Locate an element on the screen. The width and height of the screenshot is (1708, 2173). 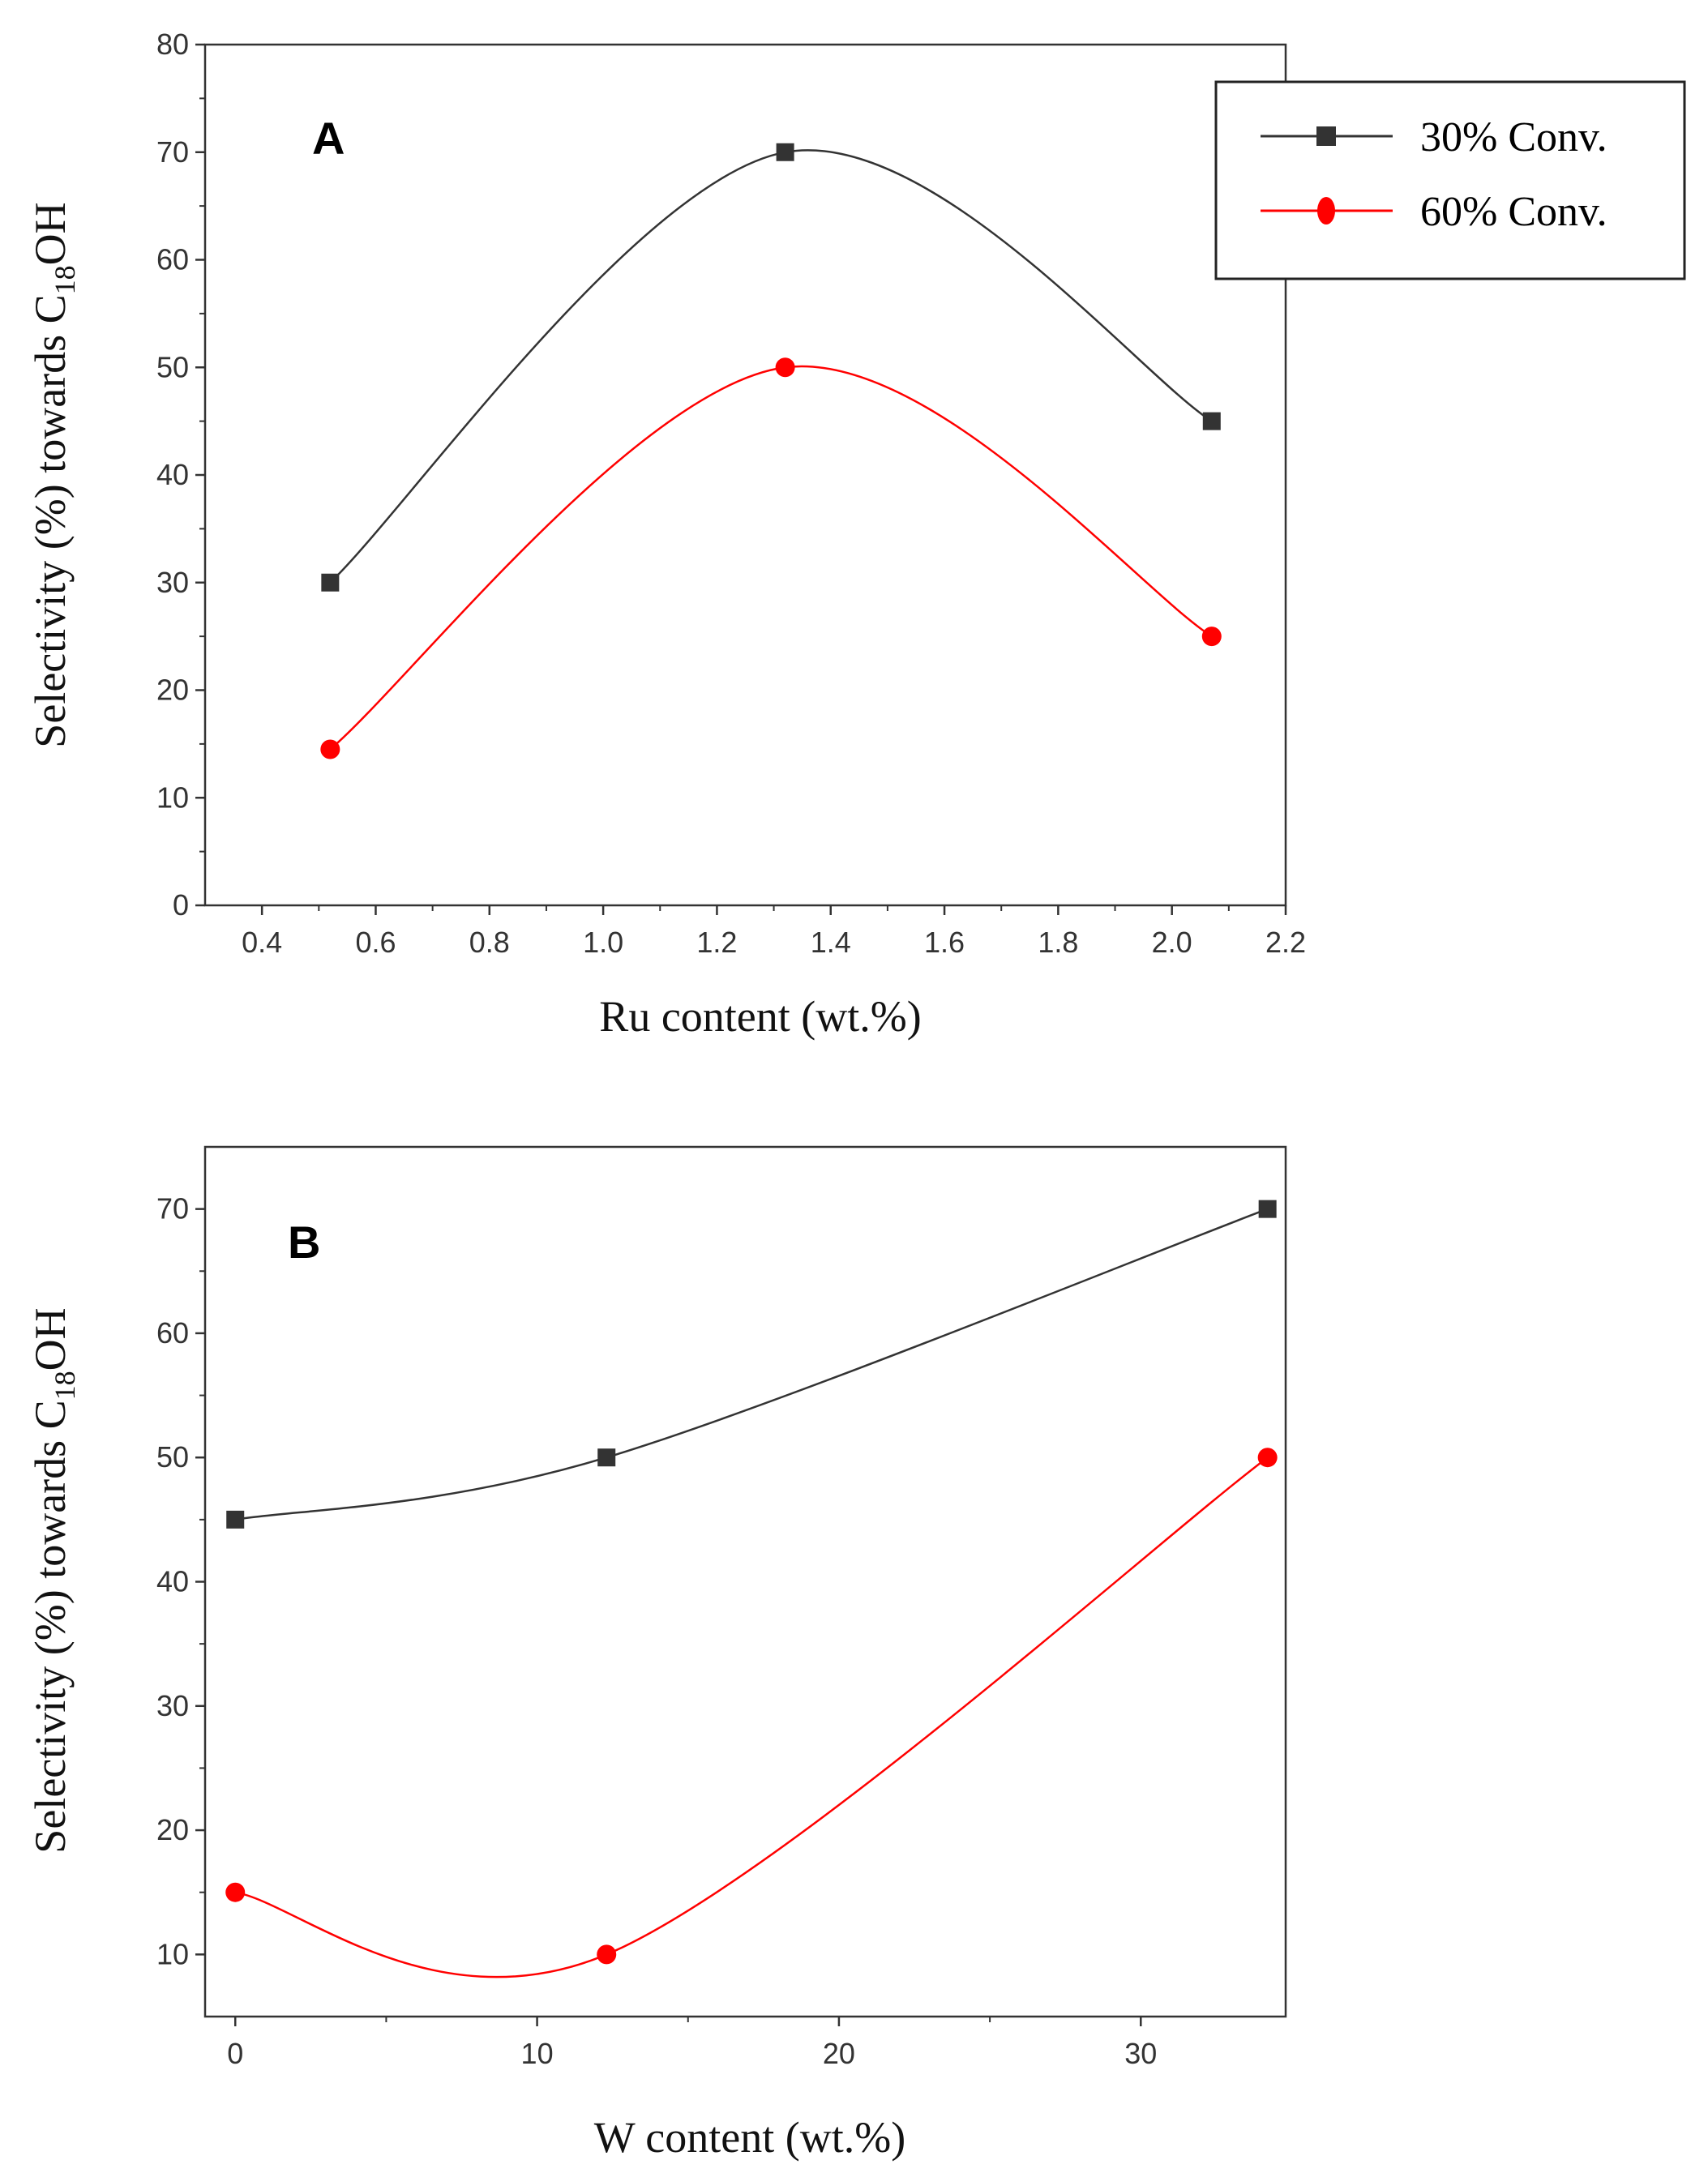
series-lines-a is located at coordinates (771, 450).